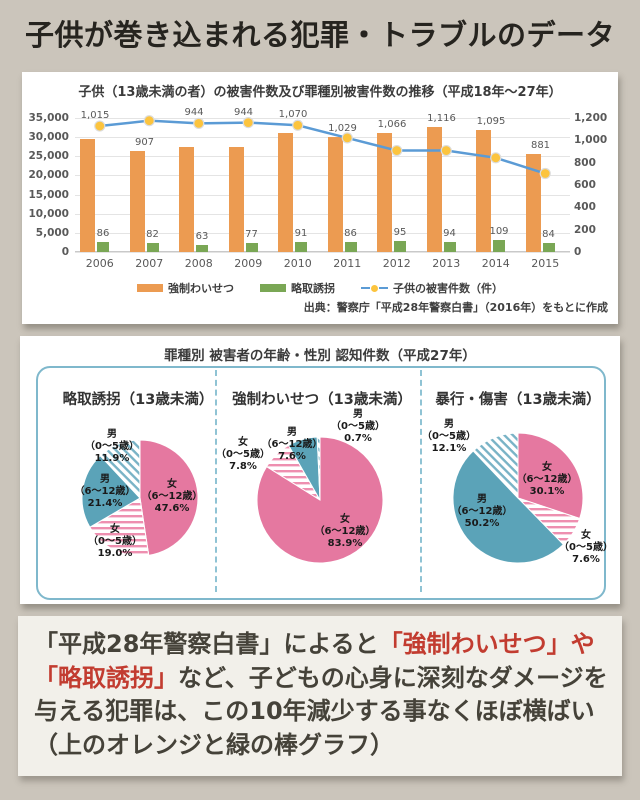  What do you see at coordinates (446, 263) in the screenshot?
I see `year-label: 2013` at bounding box center [446, 263].